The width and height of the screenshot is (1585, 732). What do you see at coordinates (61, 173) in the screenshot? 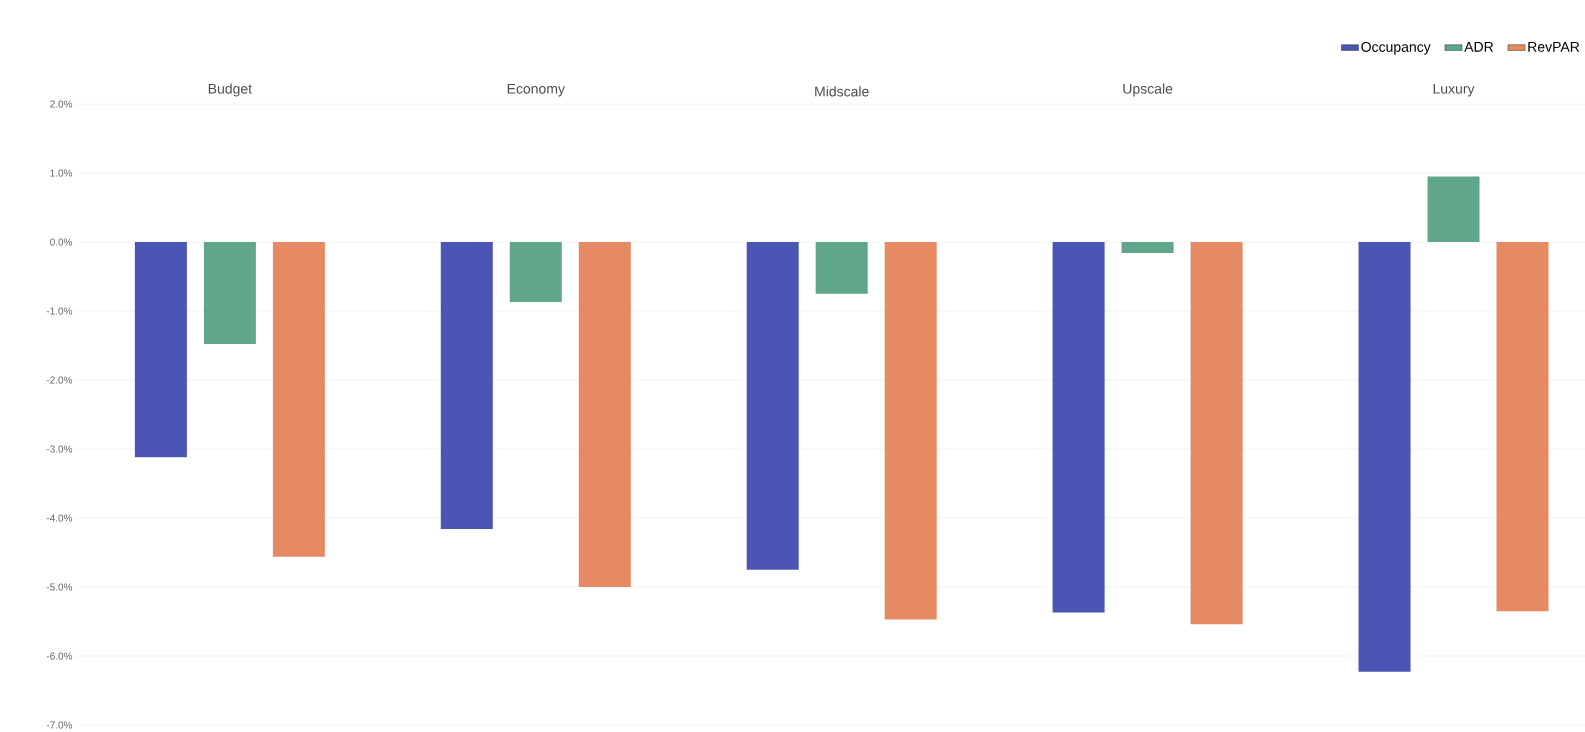
I see `y-tick-label: 1.0%` at bounding box center [61, 173].